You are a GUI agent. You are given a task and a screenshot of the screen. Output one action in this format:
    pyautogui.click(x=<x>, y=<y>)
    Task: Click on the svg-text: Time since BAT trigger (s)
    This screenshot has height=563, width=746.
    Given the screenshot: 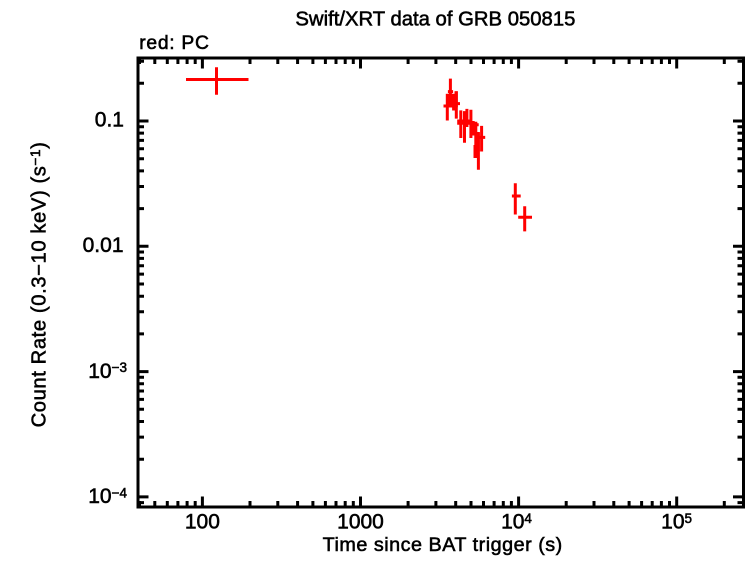 What is the action you would take?
    pyautogui.click(x=443, y=545)
    